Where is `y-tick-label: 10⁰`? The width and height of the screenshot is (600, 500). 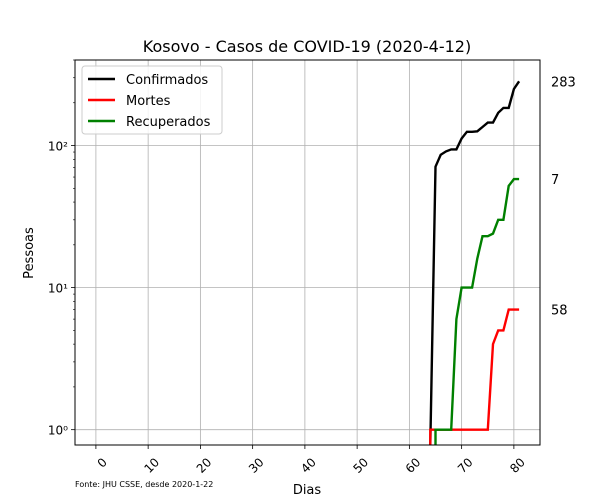
y-tick-label: 10⁰ is located at coordinates (58, 431).